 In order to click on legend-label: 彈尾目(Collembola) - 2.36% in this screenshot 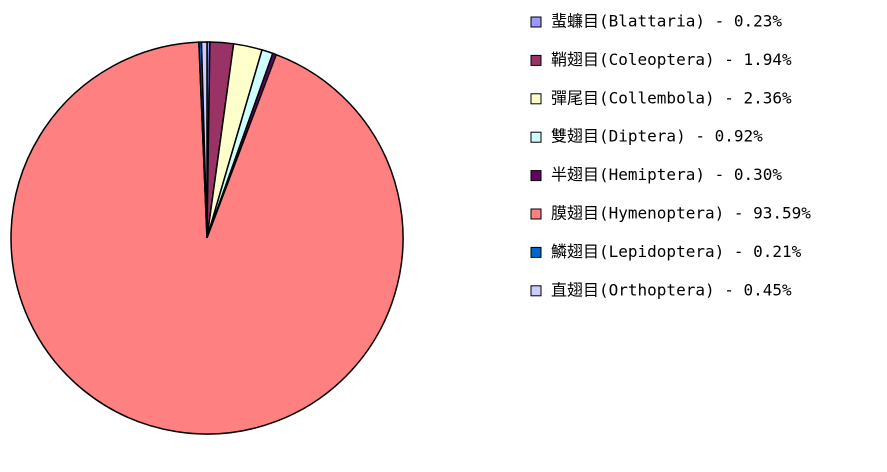, I will do `click(671, 97)`.